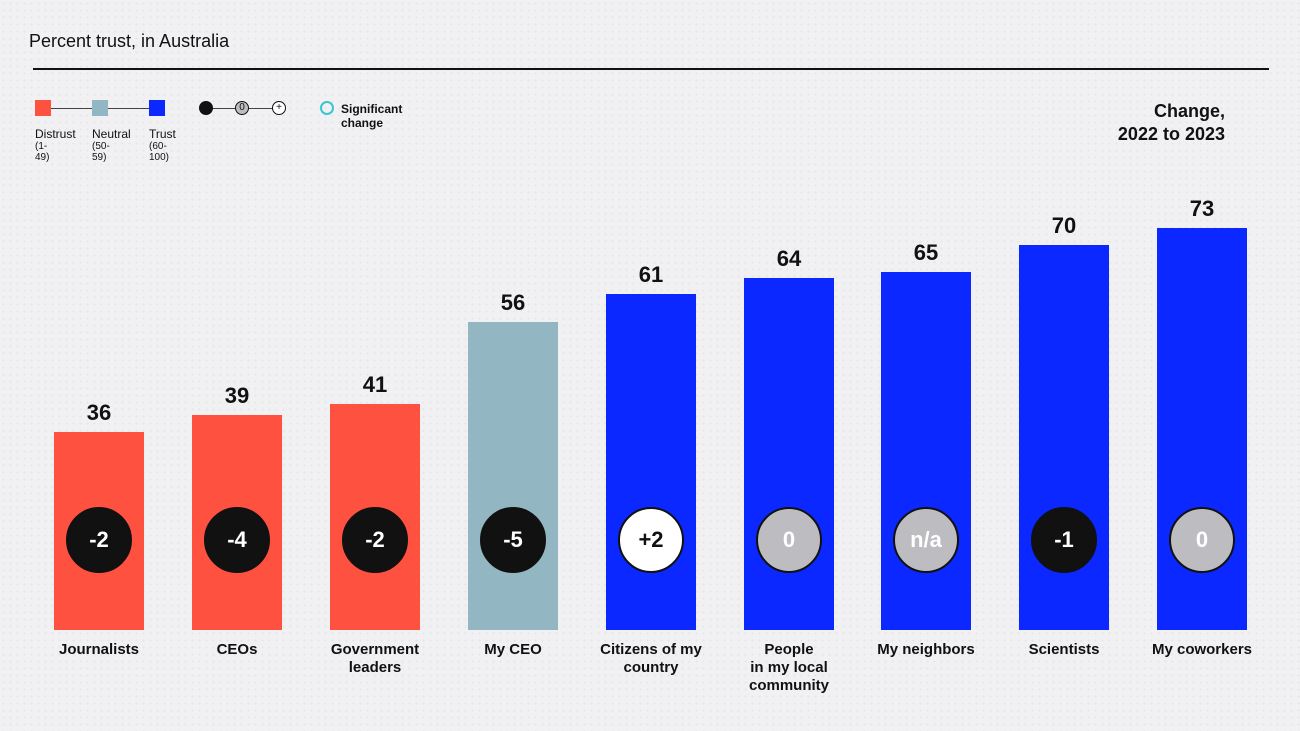 Image resolution: width=1300 pixels, height=731 pixels. Describe the element at coordinates (1202, 649) in the screenshot. I see `category-label: My coworkers` at that location.